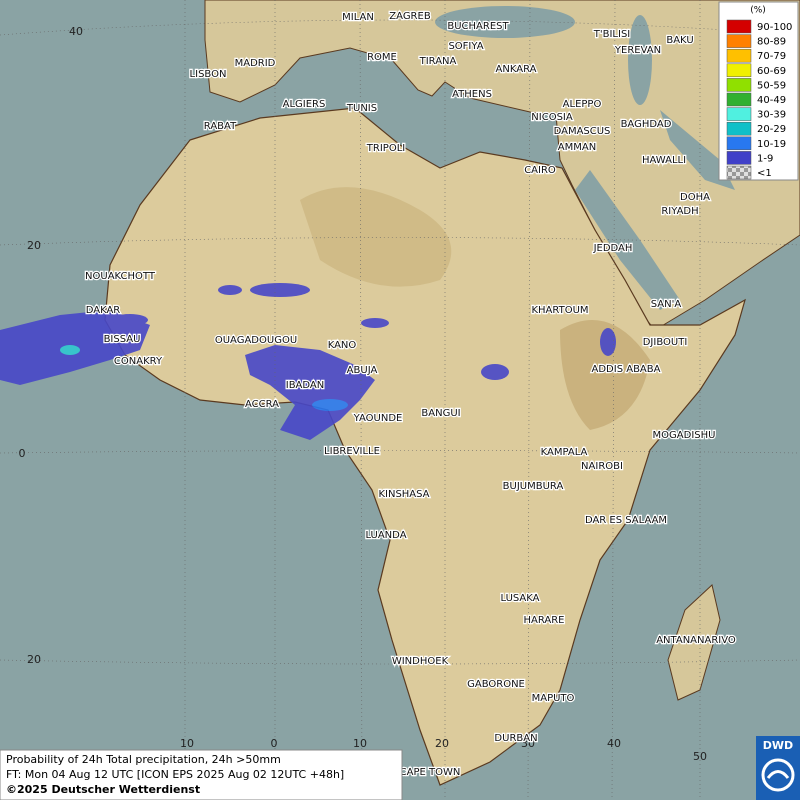  What do you see at coordinates (208, 74) in the screenshot?
I see `city-label: LISBON` at bounding box center [208, 74].